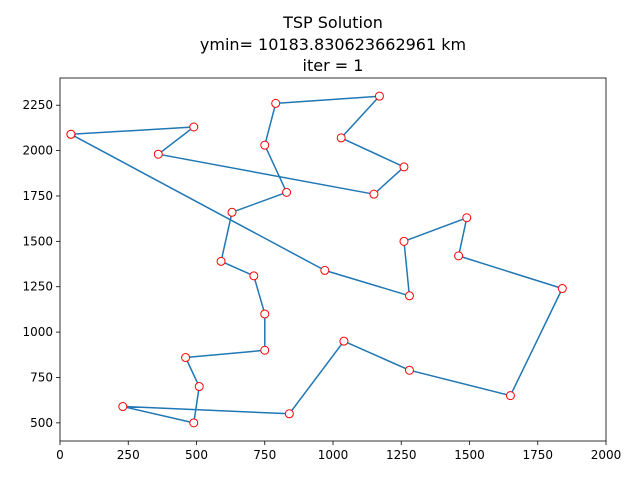 This screenshot has width=640, height=480. I want to click on x-tick-label: 2000, so click(606, 455).